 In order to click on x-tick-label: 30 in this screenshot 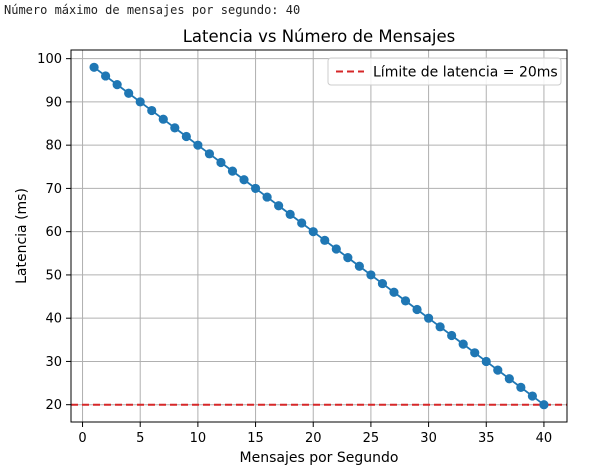, I will do `click(428, 438)`.